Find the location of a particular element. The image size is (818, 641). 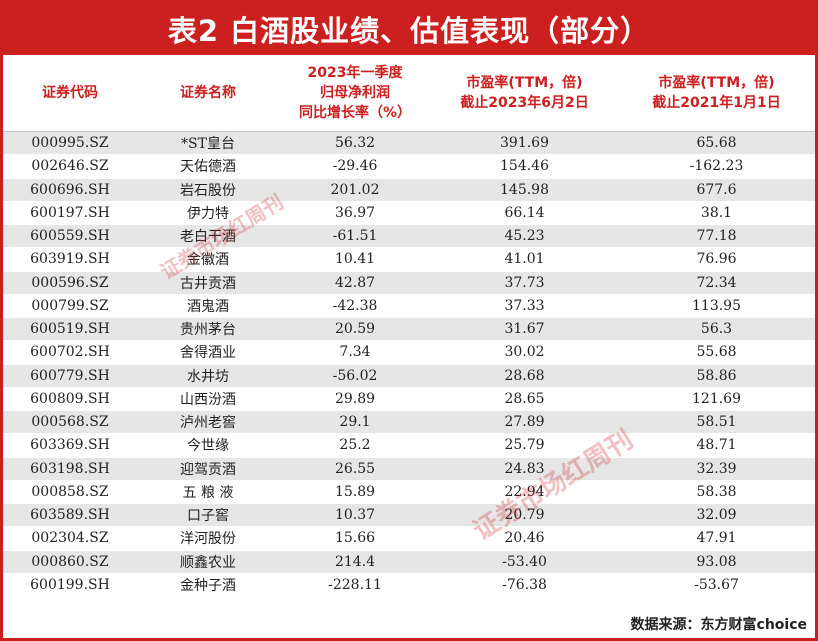

table-row: 000858.SZ 五 粮 液 15.89 22.94 58.38 is located at coordinates (409, 492).